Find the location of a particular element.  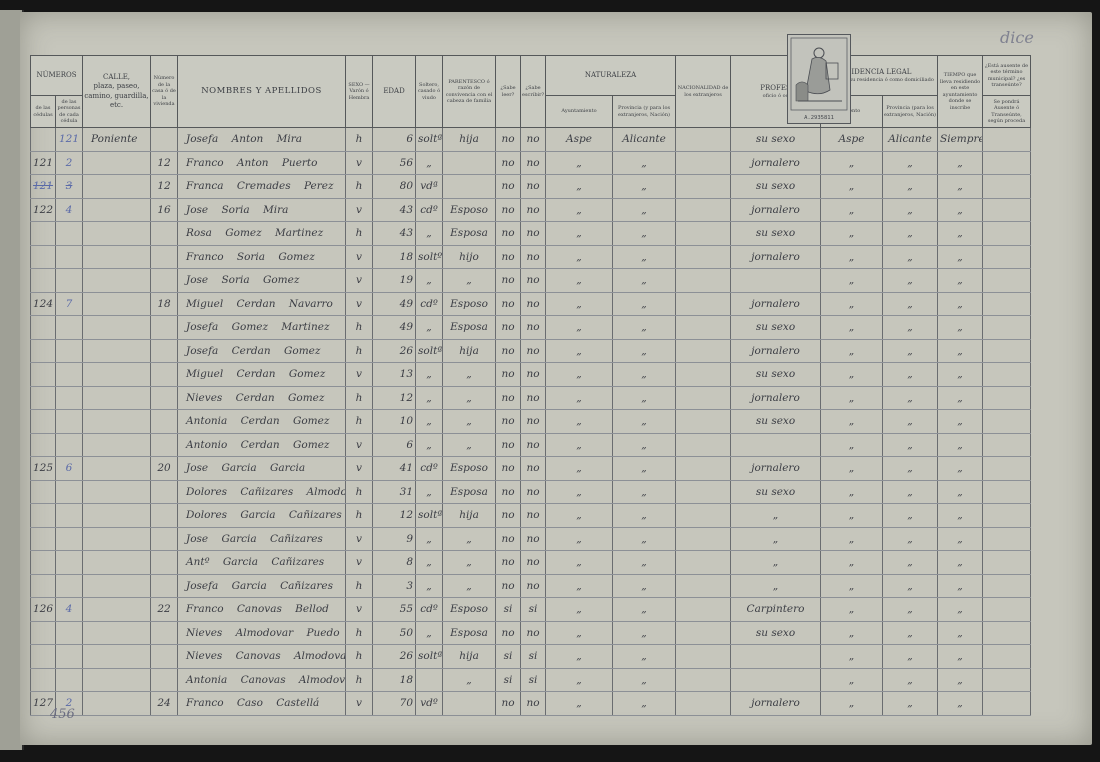

header-numeros: NÚMEROS is located at coordinates (56, 75).